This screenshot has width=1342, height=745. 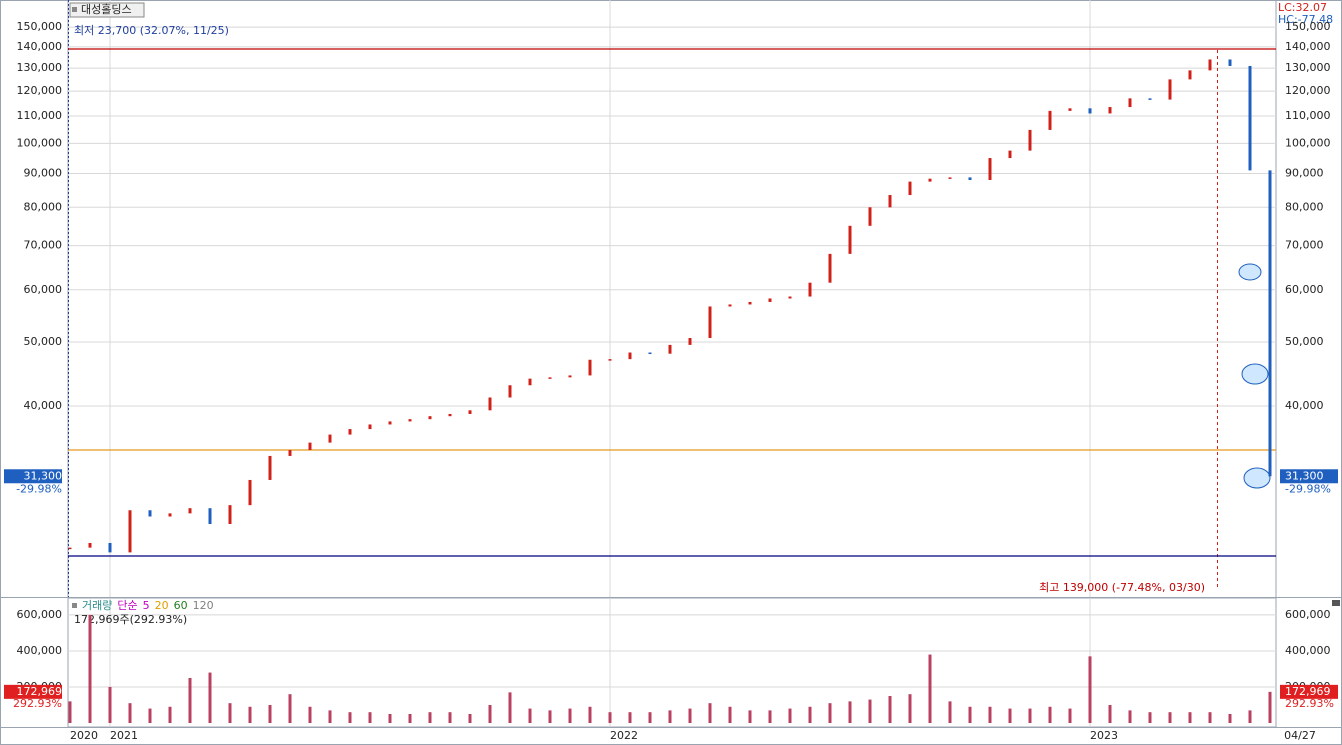 I want to click on y-tick-label-right: 400,000, so click(x=1308, y=650).